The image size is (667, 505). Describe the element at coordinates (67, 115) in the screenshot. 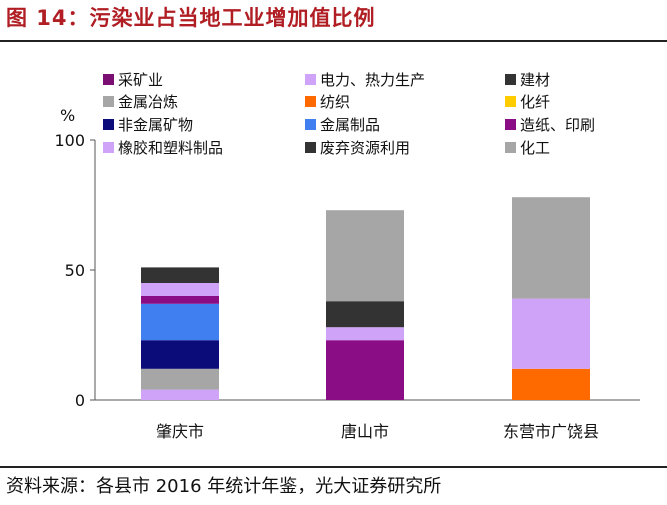

I see `y-axis-unit: %` at that location.